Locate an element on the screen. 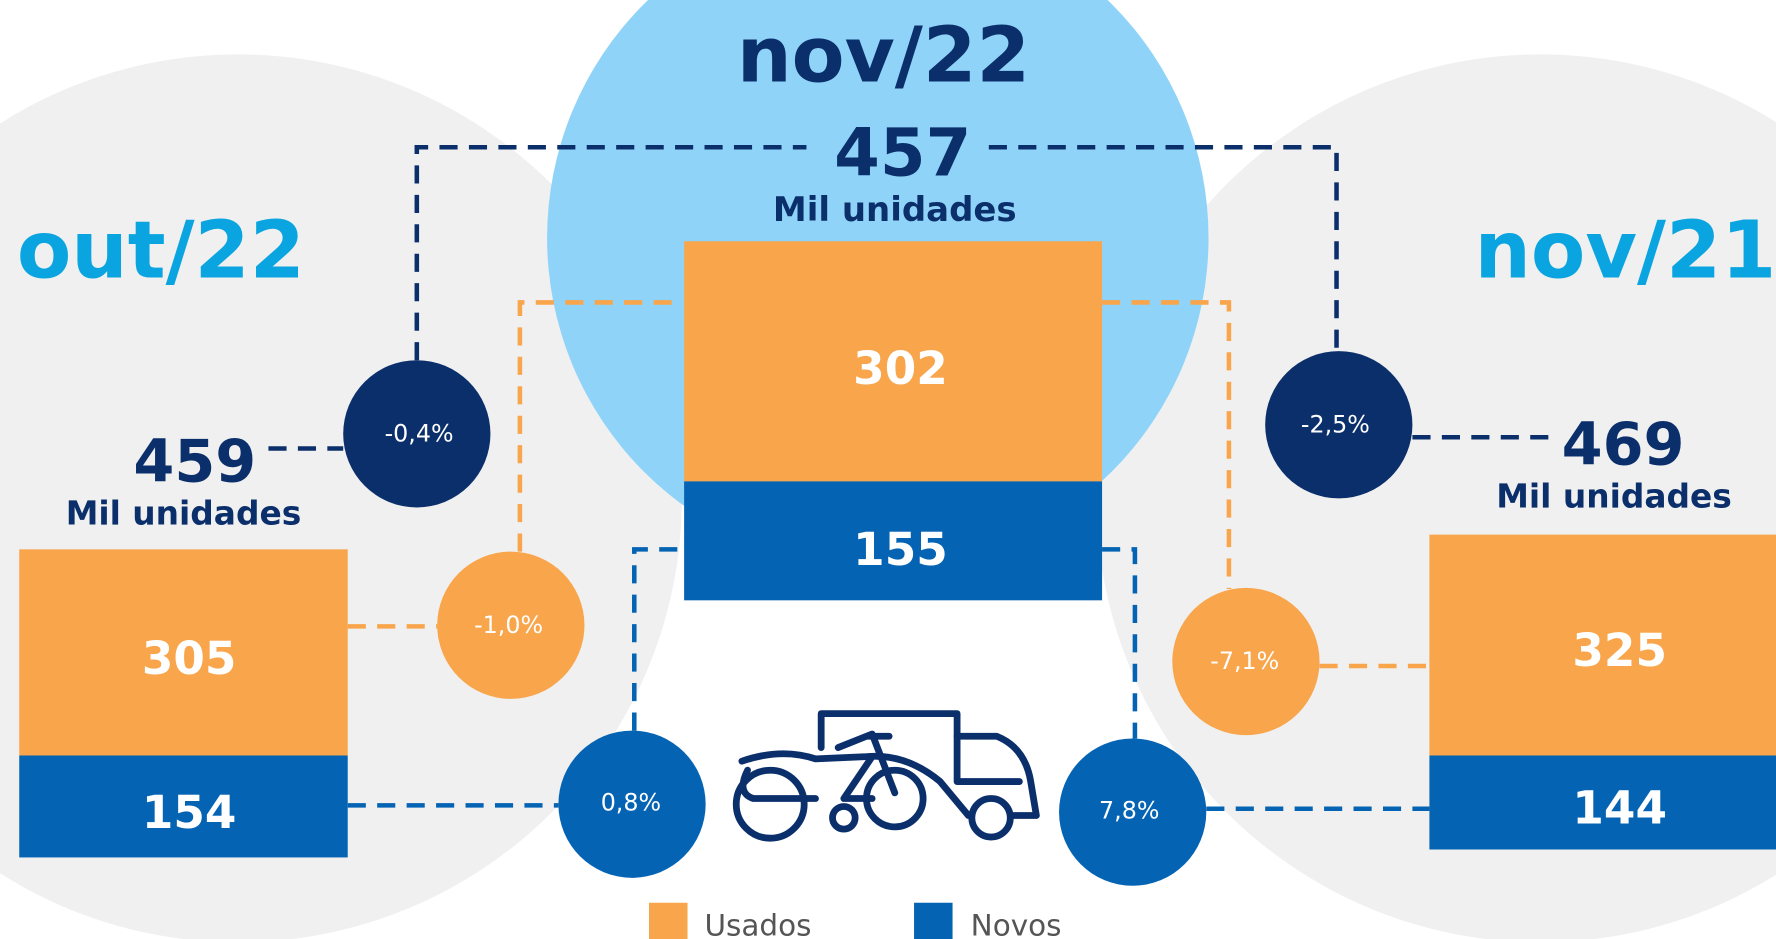  change-value: -1,0% is located at coordinates (508, 625).